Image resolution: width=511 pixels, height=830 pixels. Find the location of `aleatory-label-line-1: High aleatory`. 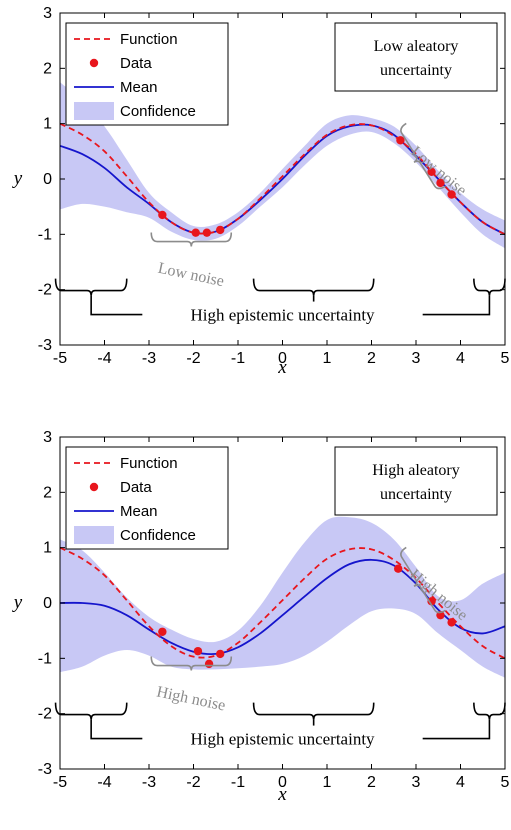

aleatory-label-line-1: High aleatory is located at coordinates (416, 470).